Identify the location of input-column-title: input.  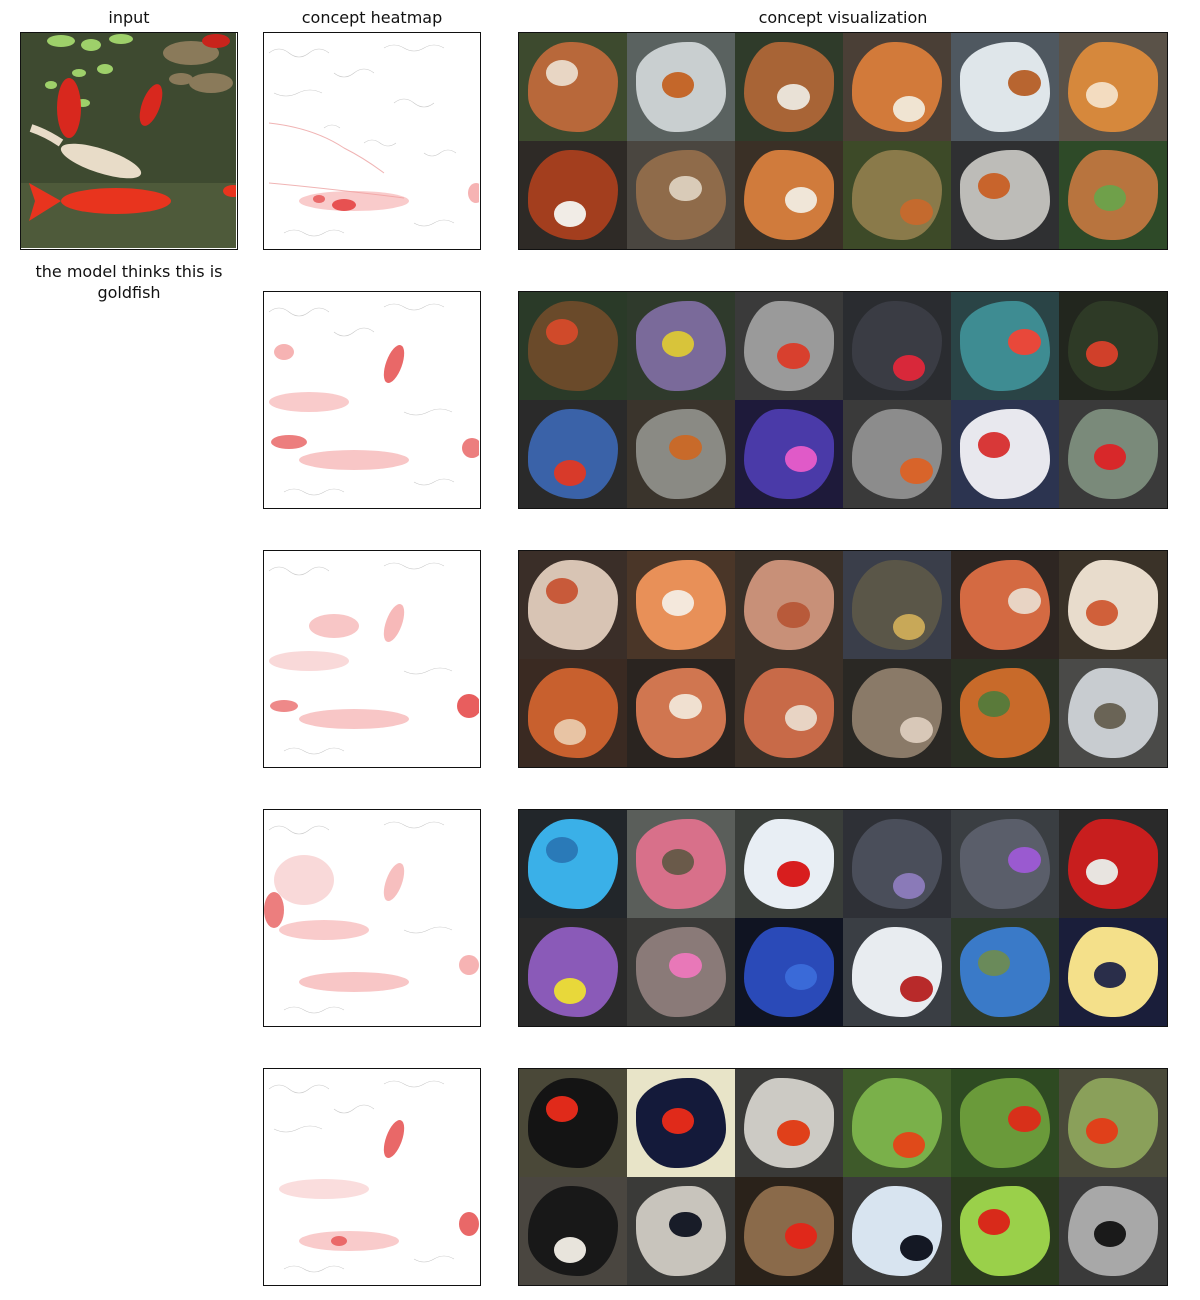
(129, 17).